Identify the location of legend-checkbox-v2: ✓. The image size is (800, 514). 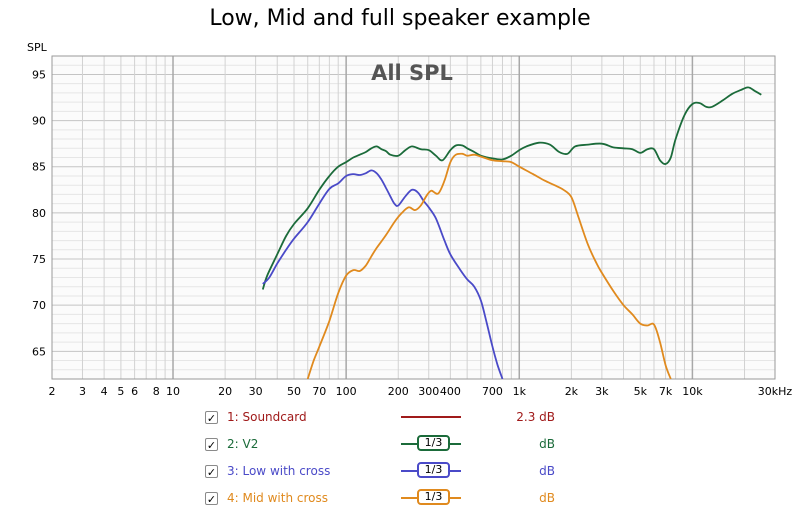
(211, 444).